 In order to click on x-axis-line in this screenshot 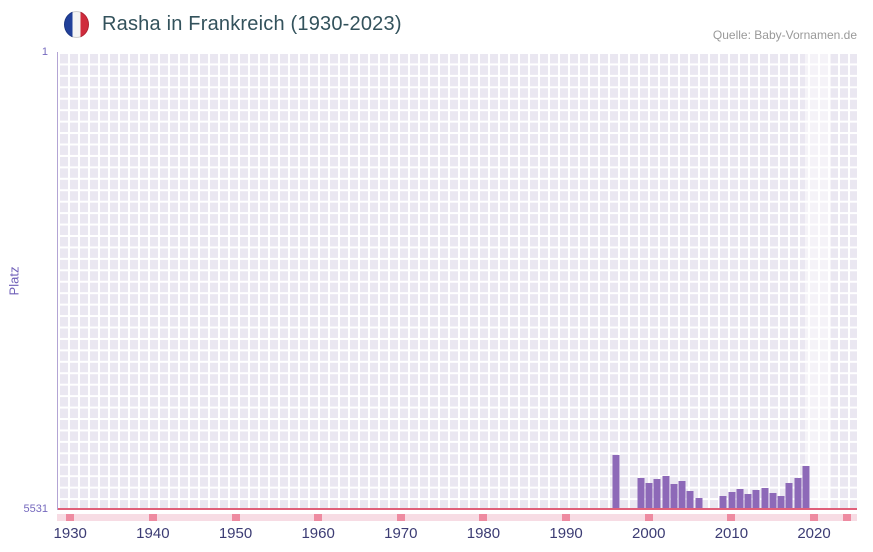, I will do `click(457, 509)`.